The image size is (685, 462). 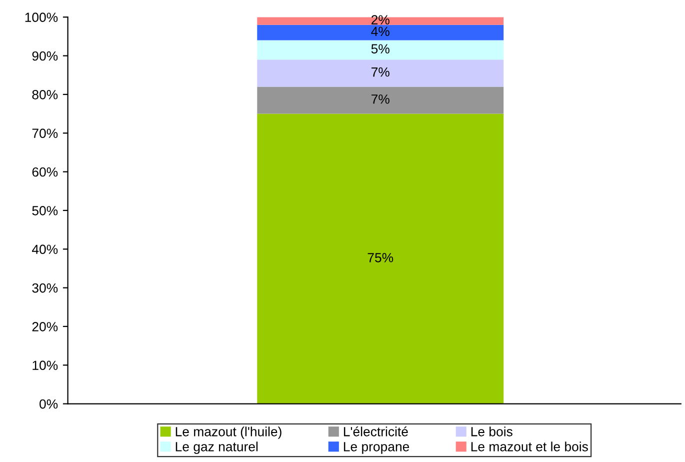 I want to click on y-tick-label: 100%, so click(x=41, y=17).